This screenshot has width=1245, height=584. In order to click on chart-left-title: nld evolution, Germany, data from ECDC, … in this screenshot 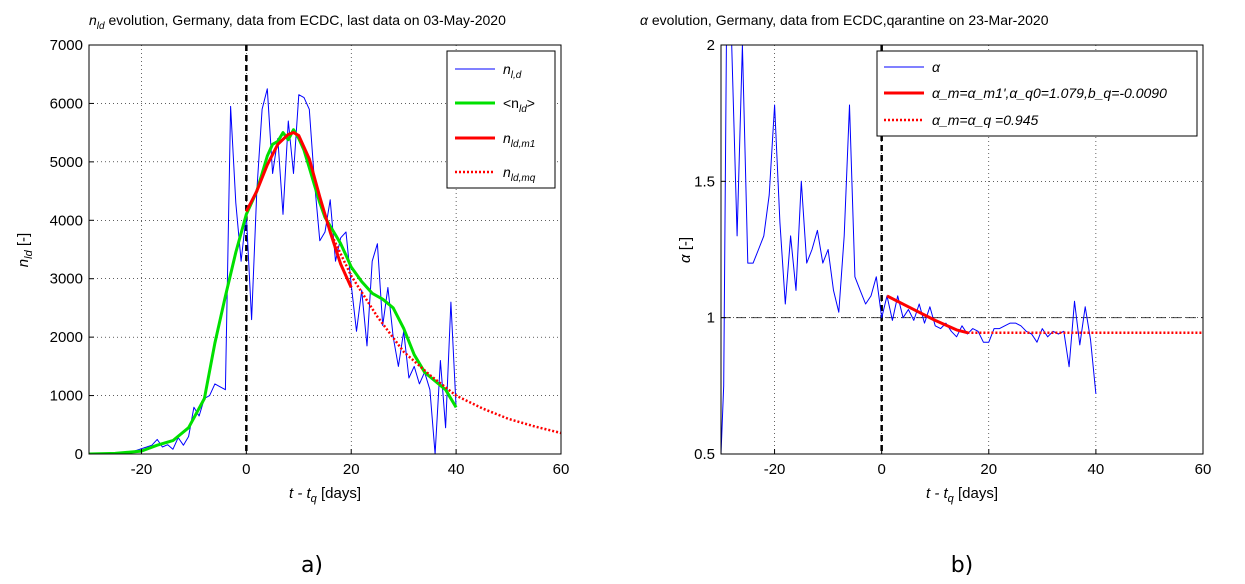, I will do `click(297, 22)`.